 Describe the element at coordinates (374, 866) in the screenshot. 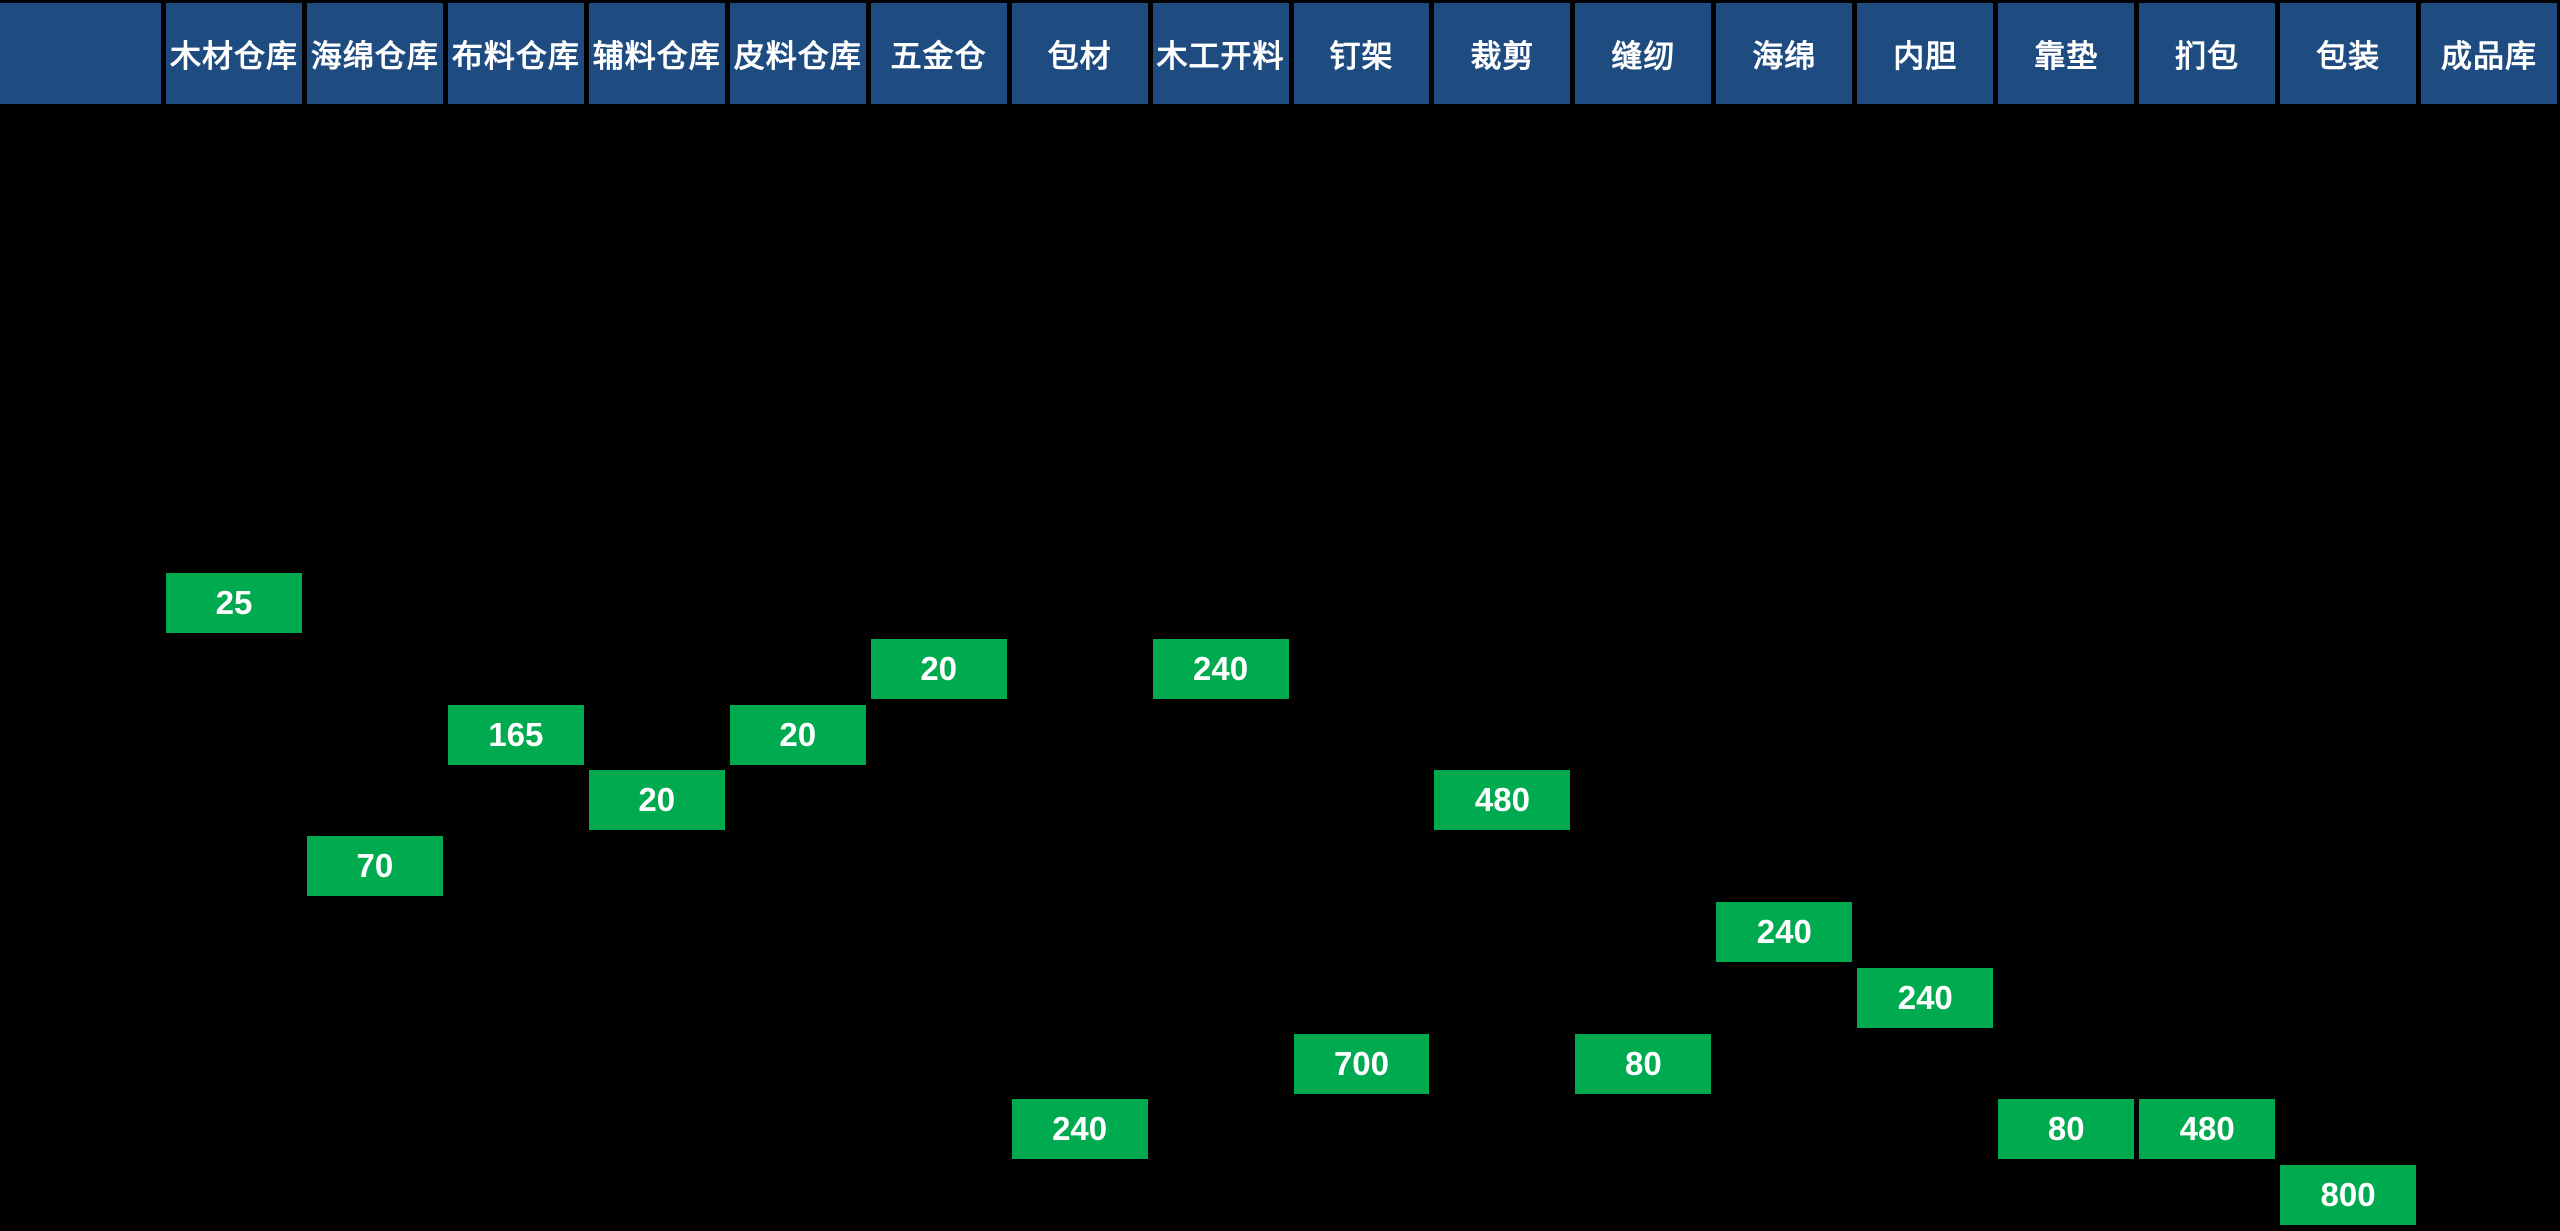

I see `value-cell-r5-c2: 70` at that location.